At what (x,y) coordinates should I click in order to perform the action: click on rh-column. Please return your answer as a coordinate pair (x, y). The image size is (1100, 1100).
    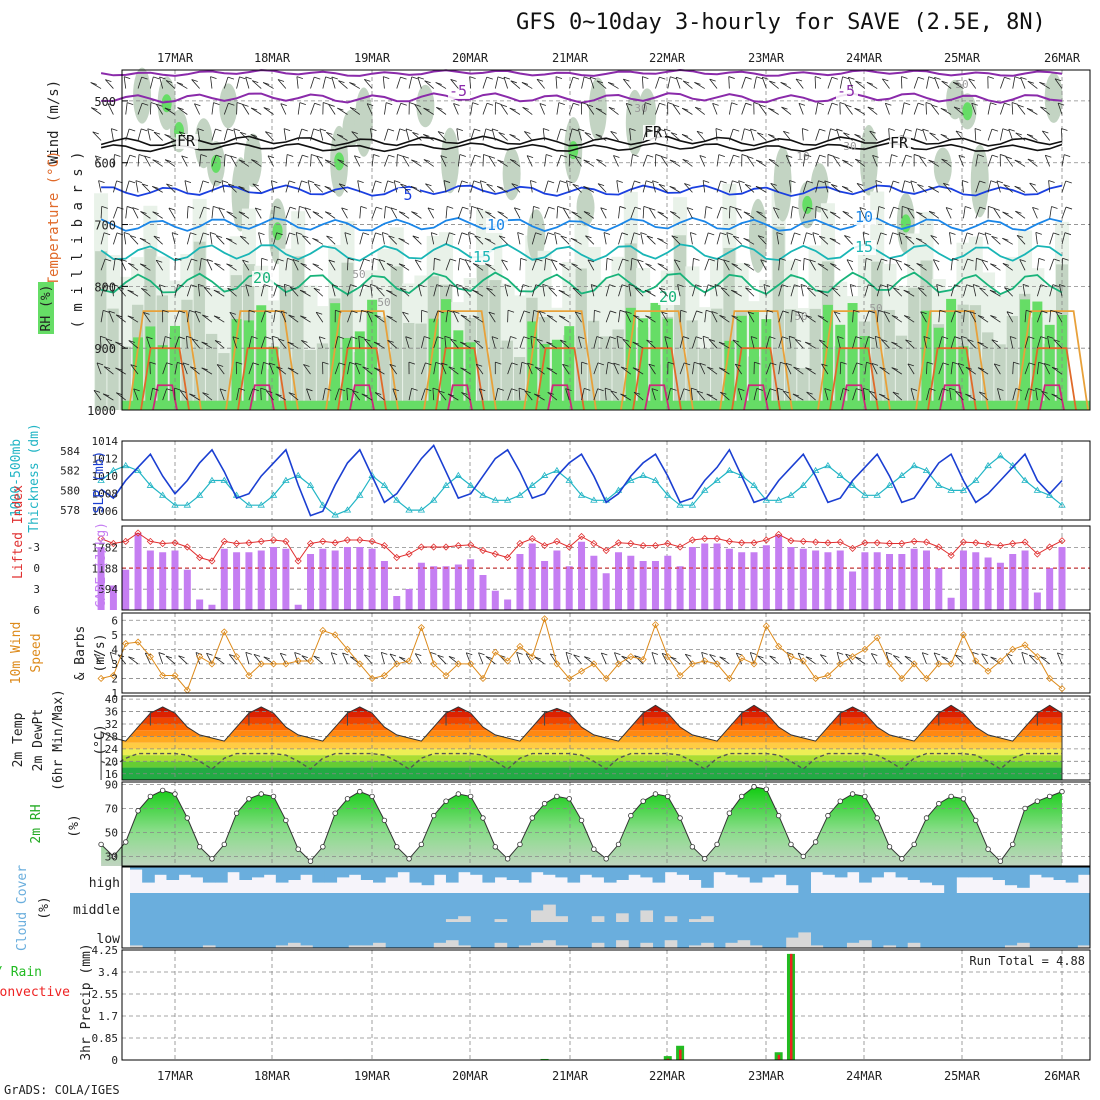
    Looking at the image, I should click on (655, 356).